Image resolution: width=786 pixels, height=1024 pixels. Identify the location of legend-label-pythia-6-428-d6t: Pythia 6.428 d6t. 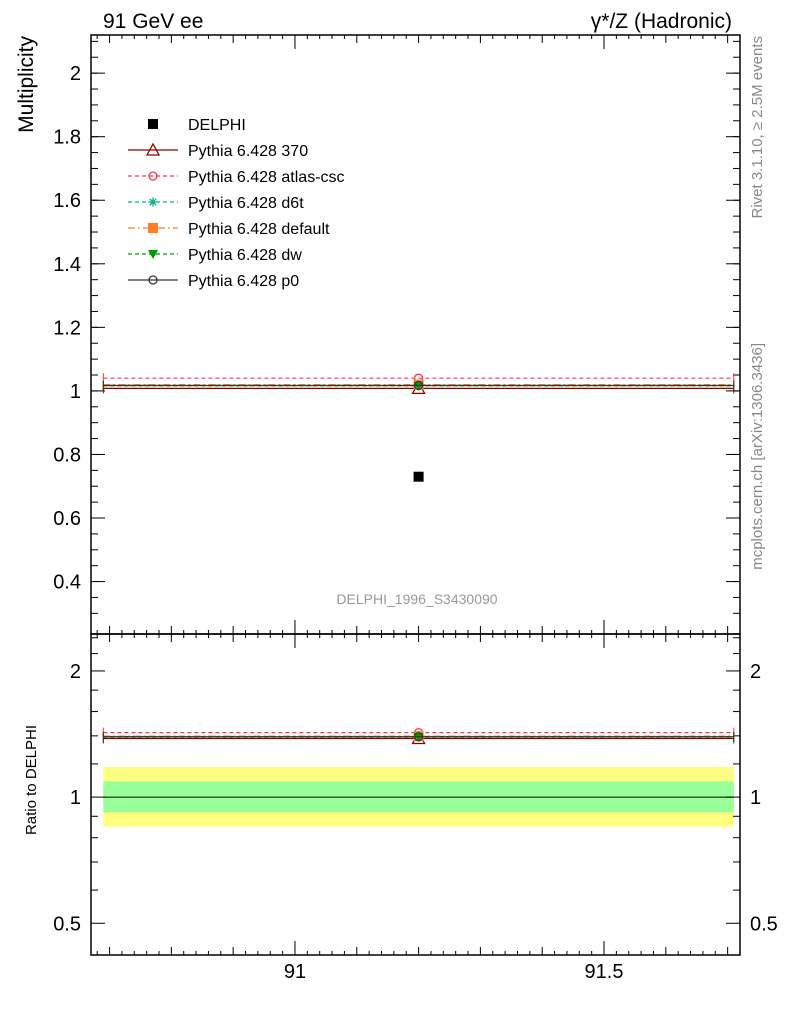
(246, 203).